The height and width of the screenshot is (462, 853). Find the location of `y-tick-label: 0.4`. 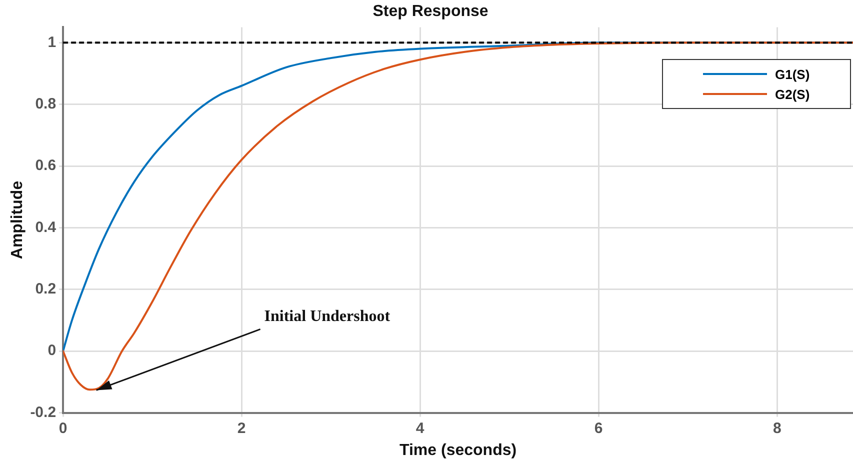

y-tick-label: 0.4 is located at coordinates (46, 227).